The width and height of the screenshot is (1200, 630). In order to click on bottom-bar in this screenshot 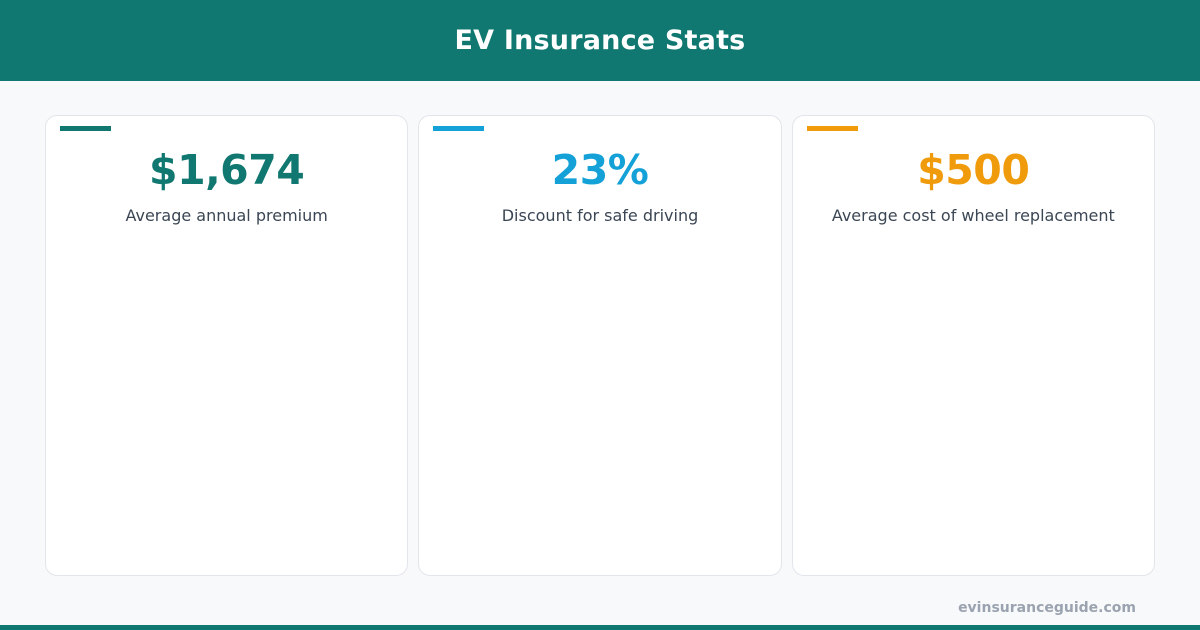, I will do `click(600, 627)`.